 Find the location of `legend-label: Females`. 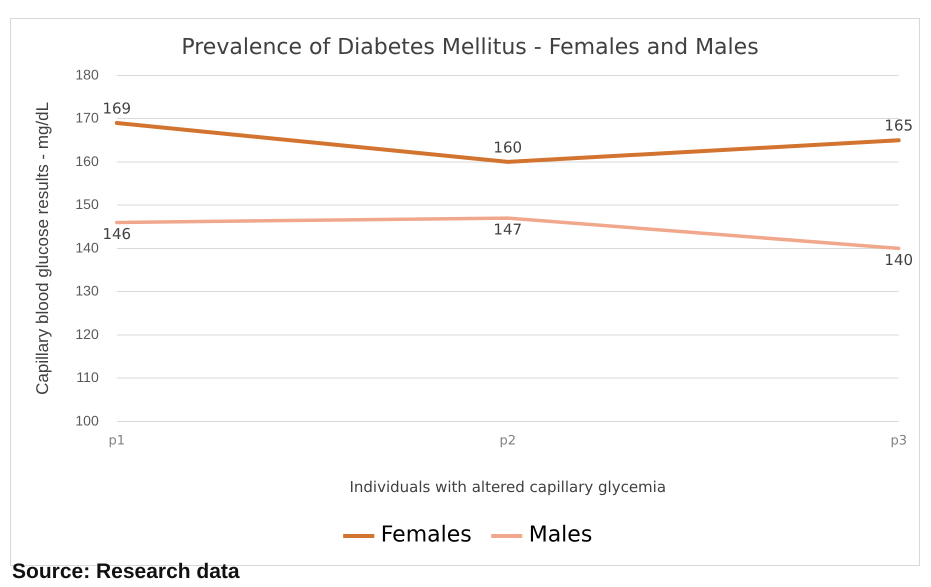

legend-label: Females is located at coordinates (426, 535).